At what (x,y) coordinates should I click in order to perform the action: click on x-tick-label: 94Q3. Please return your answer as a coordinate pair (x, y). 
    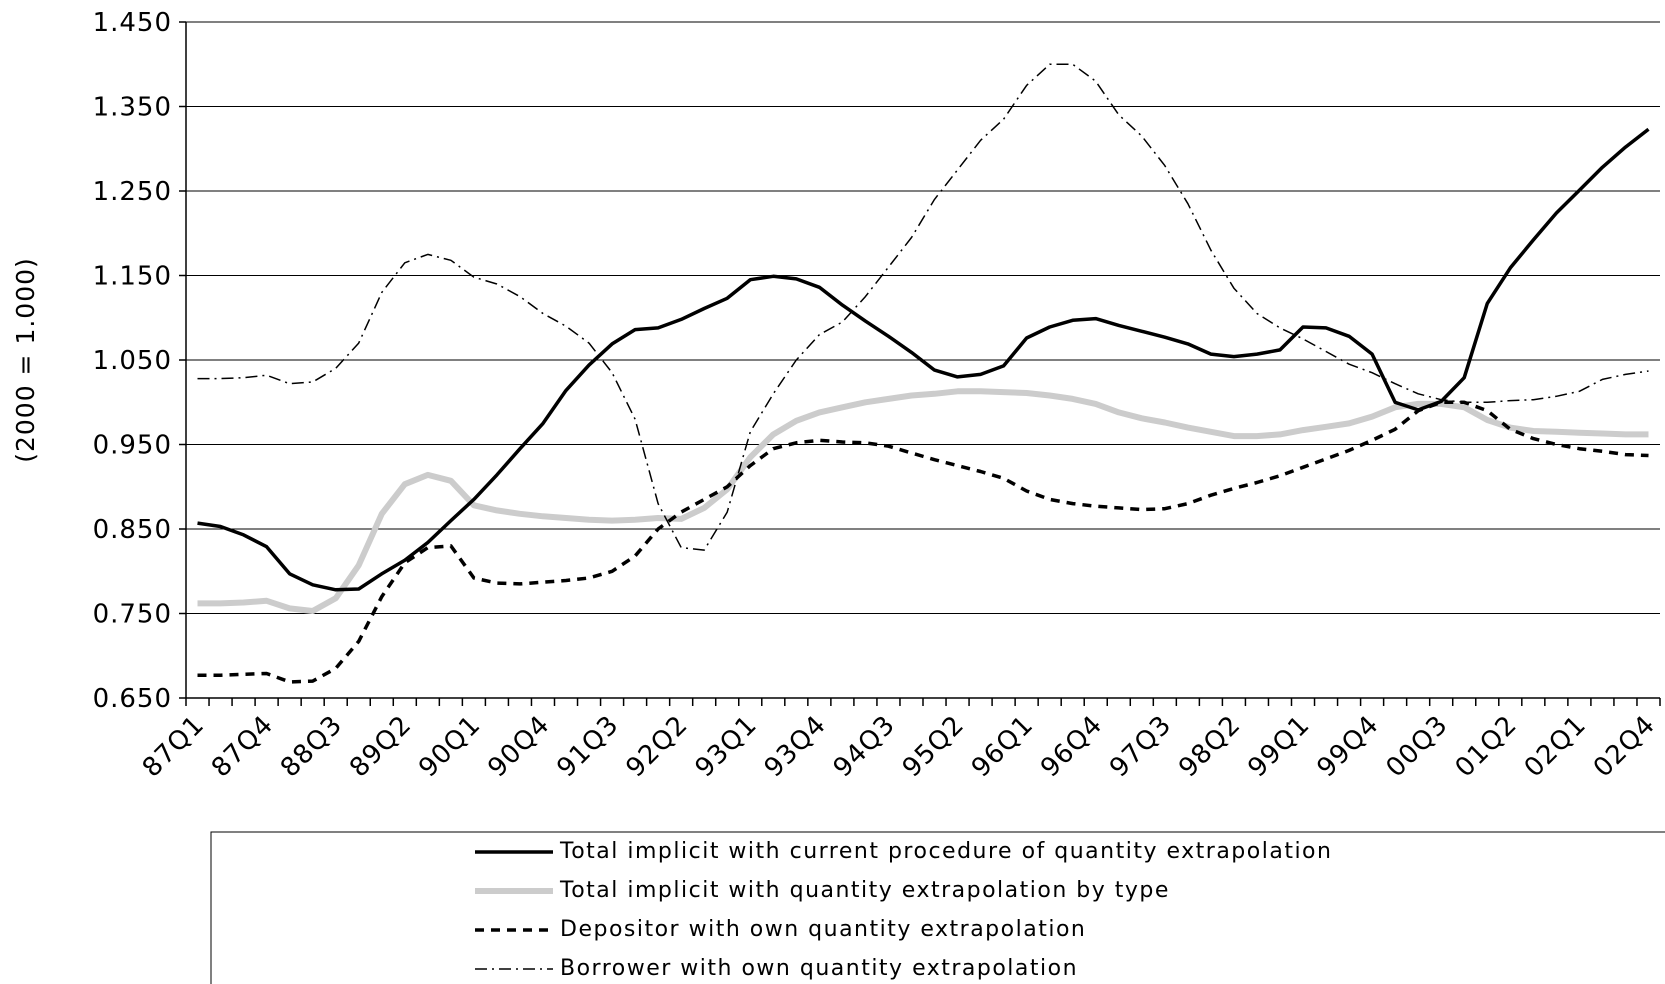
    Looking at the image, I should click on (865, 747).